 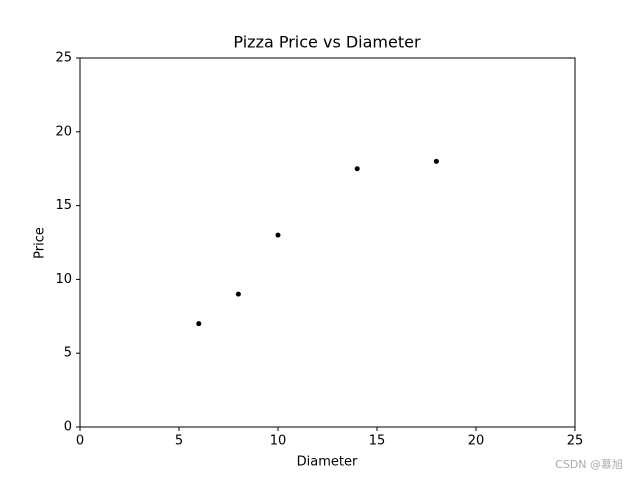 I want to click on y-tick-label: 0, so click(x=68, y=427).